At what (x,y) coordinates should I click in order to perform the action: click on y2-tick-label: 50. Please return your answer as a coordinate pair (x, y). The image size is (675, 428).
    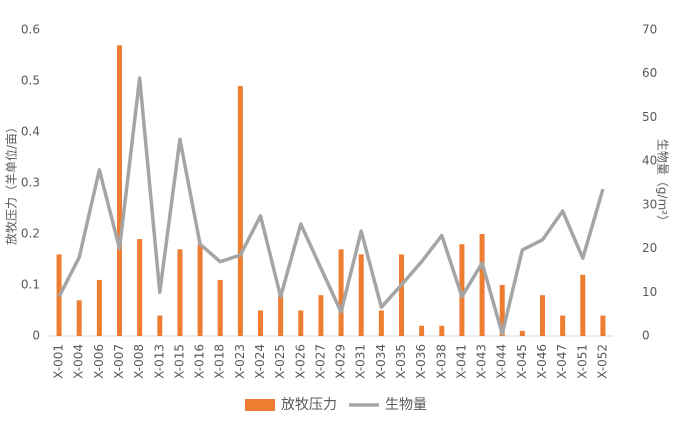
    Looking at the image, I should click on (649, 117).